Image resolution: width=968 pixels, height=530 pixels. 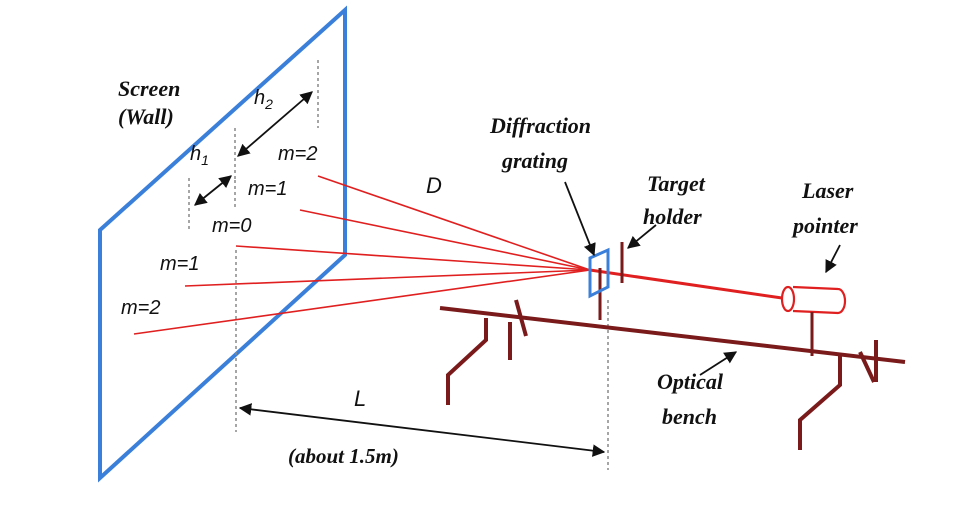 I want to click on bench-leg-left, so click(x=467, y=361).